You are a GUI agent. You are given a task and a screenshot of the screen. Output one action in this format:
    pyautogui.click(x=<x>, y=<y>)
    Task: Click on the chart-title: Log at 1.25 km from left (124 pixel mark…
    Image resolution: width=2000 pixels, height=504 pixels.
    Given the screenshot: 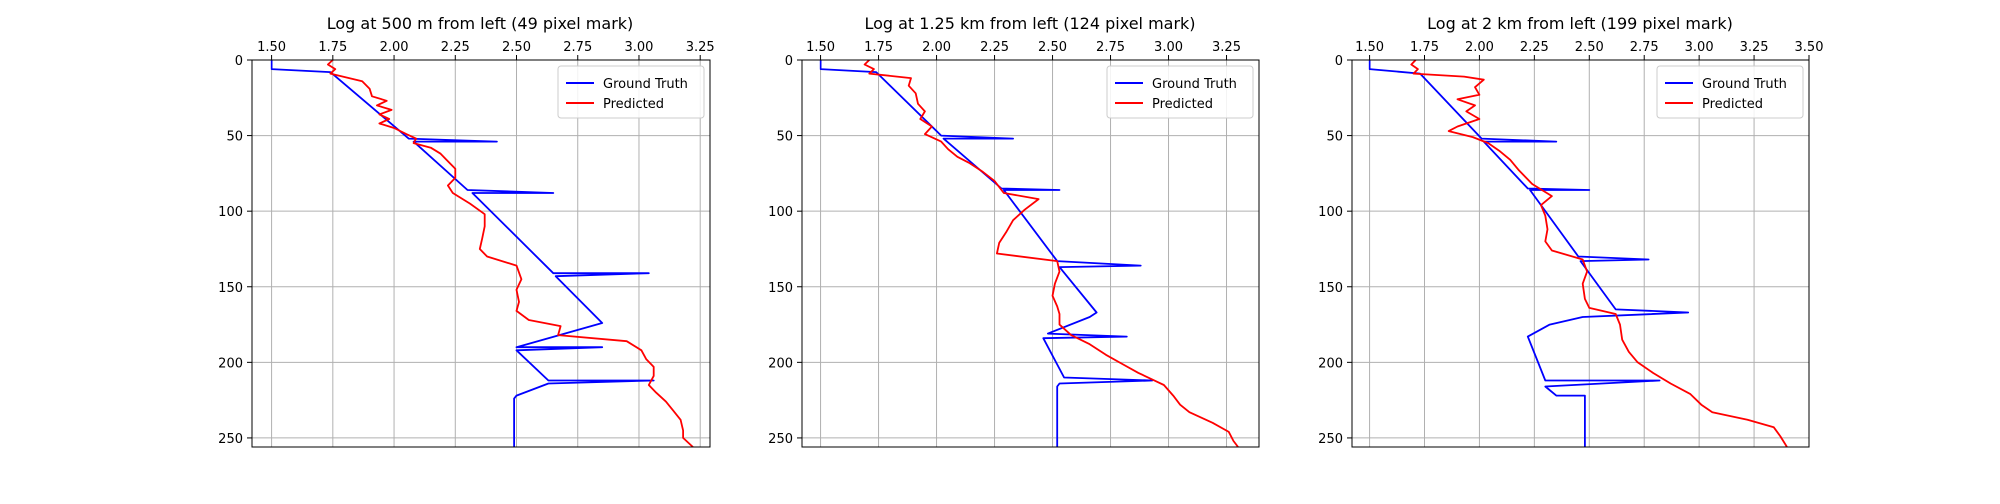 What is the action you would take?
    pyautogui.click(x=1029, y=23)
    